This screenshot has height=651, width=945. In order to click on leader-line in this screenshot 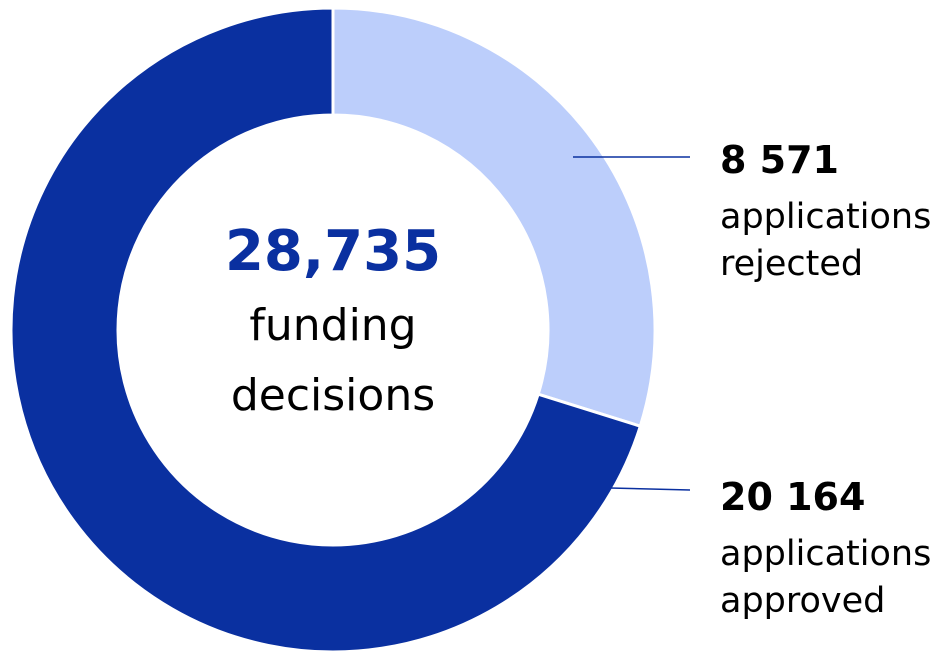, I will do `click(650, 489)`.